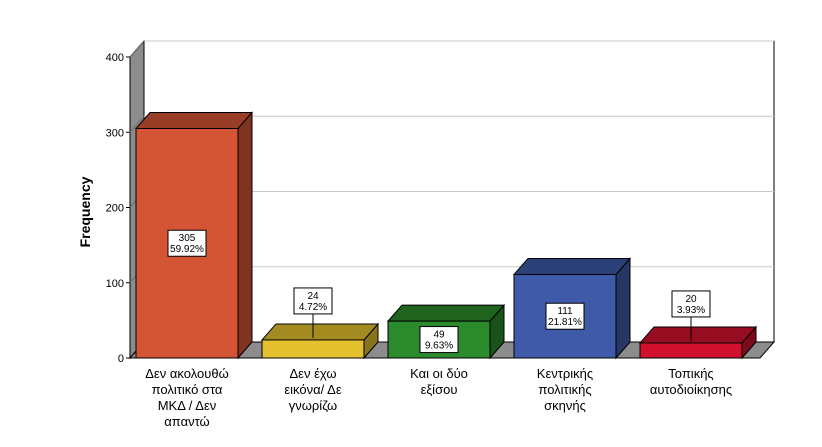  Describe the element at coordinates (115, 133) in the screenshot. I see `y-tick-label: 300` at that location.